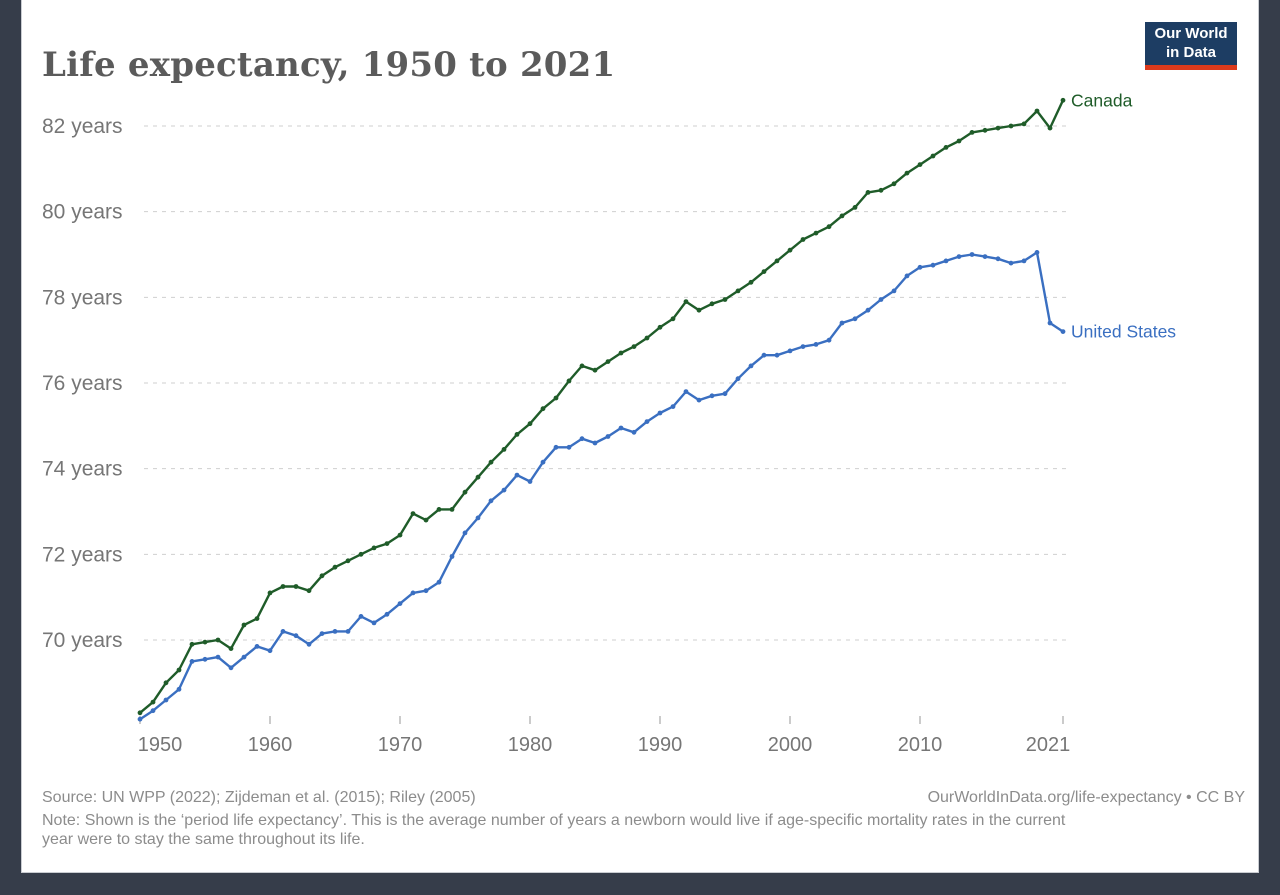 This screenshot has width=1280, height=895. I want to click on data-point-canada-2011, so click(933, 156).